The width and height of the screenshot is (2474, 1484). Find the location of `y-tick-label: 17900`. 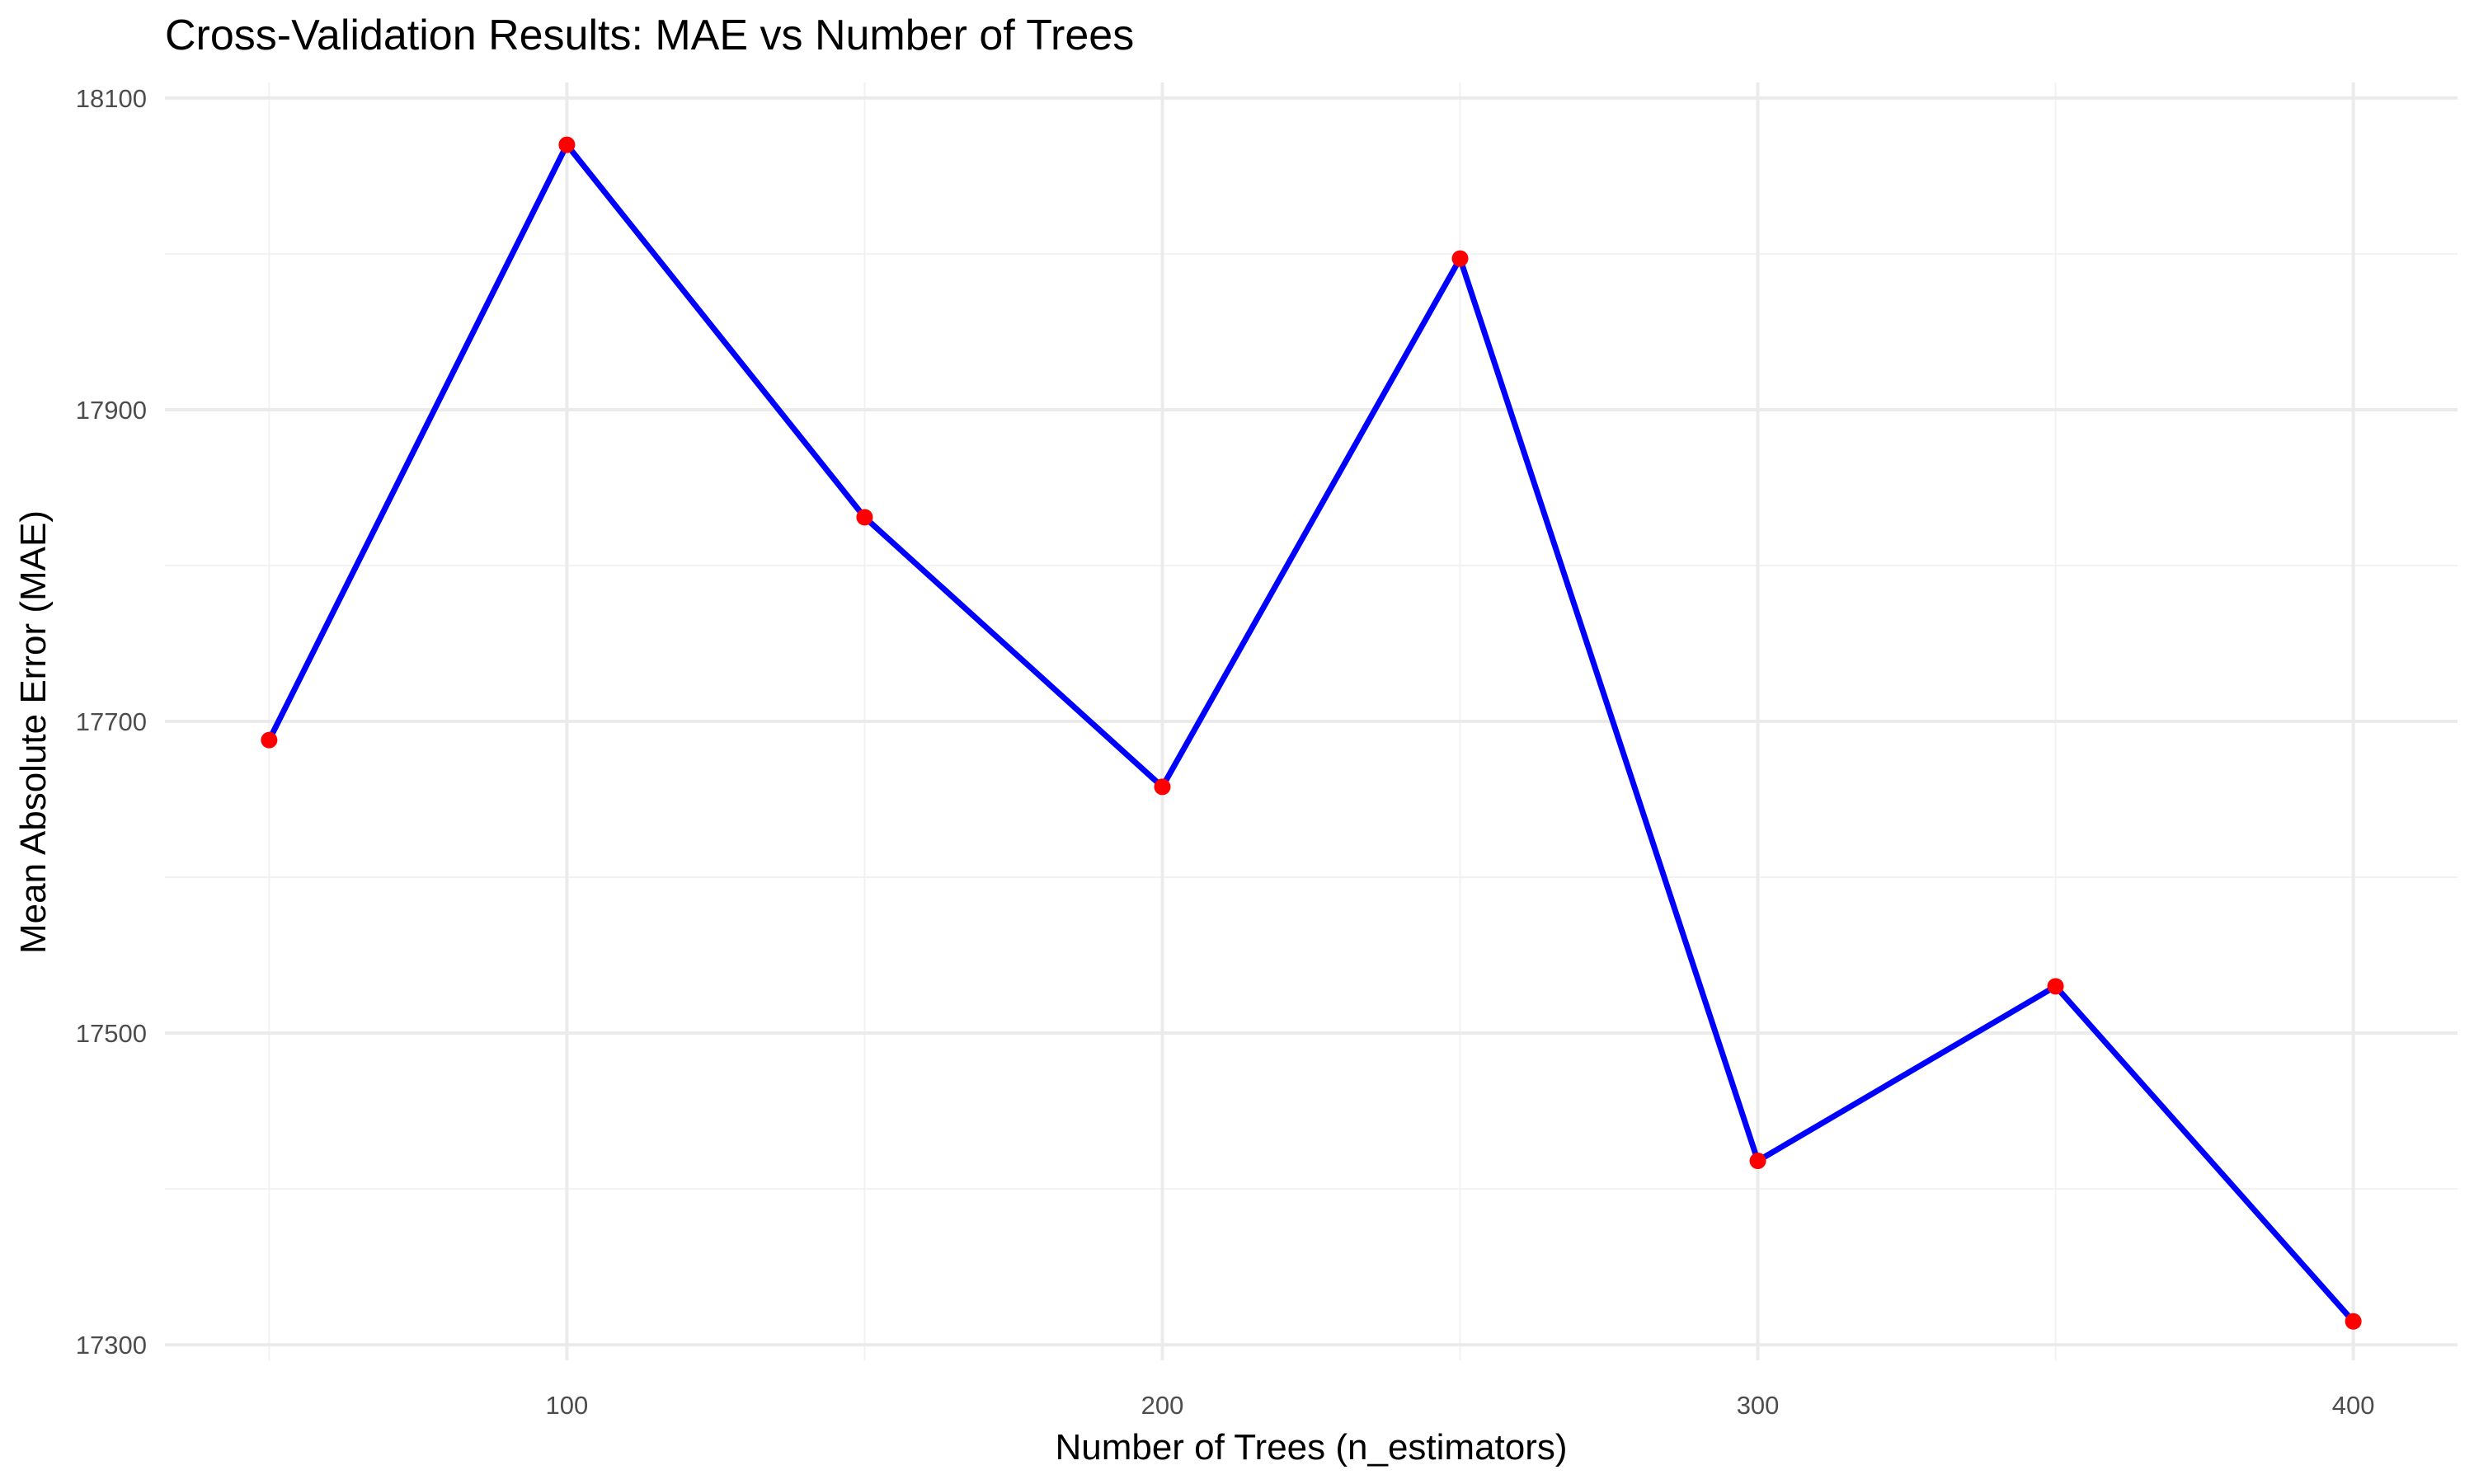

y-tick-label: 17900 is located at coordinates (111, 410).